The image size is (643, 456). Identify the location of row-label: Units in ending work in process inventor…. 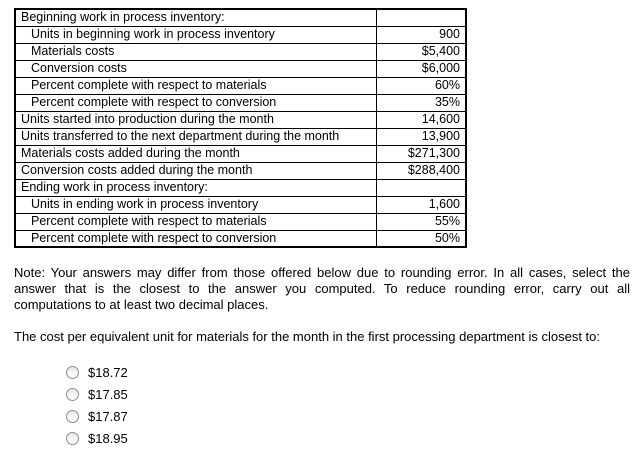
(195, 204).